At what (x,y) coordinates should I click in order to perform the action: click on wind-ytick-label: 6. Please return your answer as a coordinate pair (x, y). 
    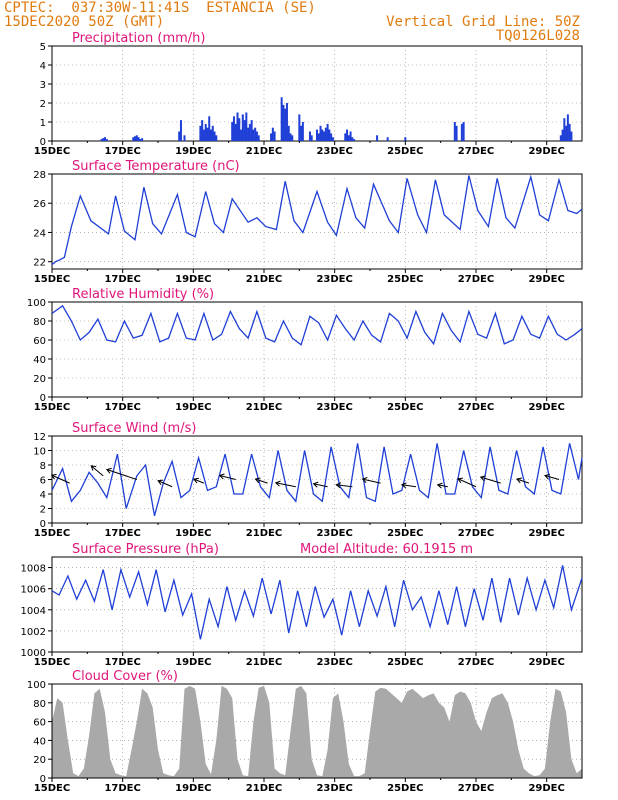
    Looking at the image, I should click on (43, 481).